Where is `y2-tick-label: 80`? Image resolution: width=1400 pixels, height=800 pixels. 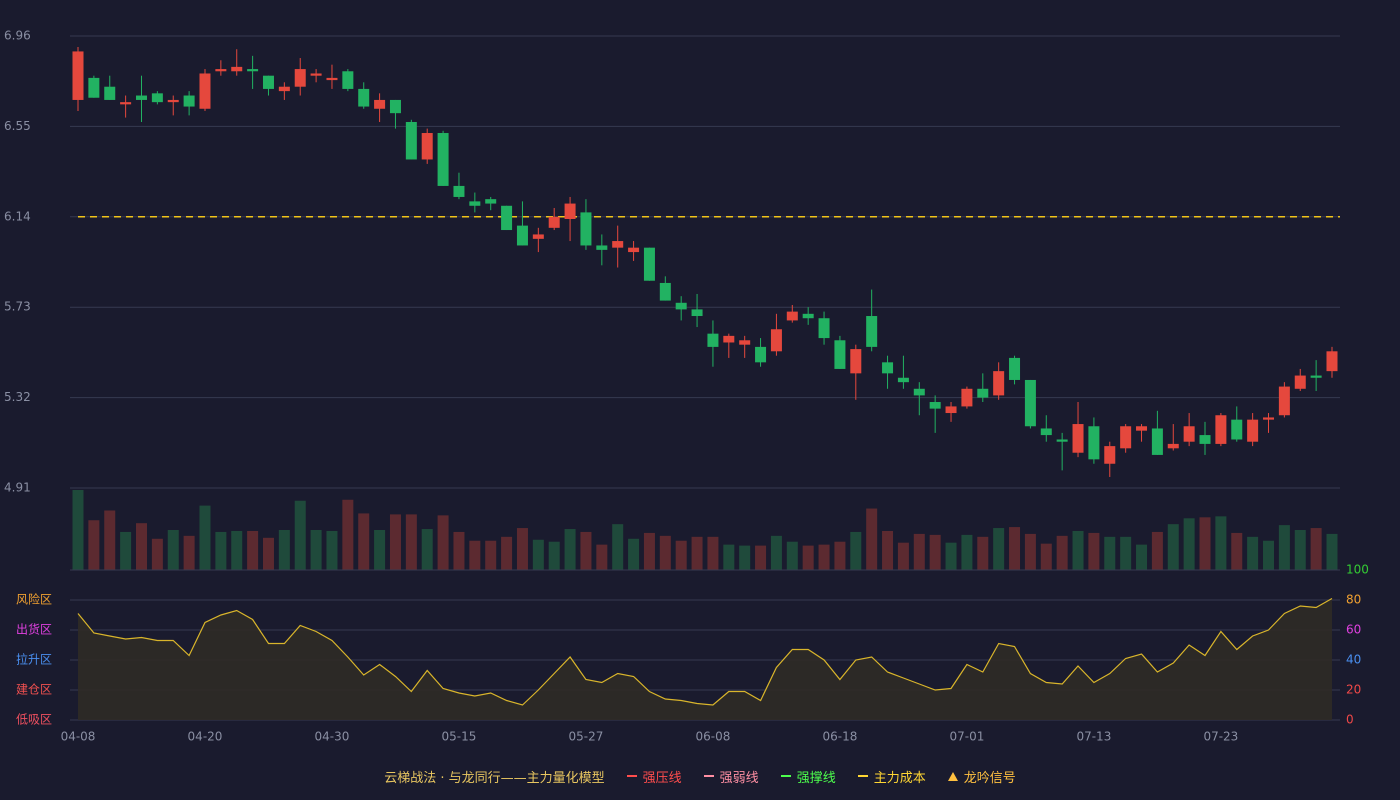 y2-tick-label: 80 is located at coordinates (1353, 600).